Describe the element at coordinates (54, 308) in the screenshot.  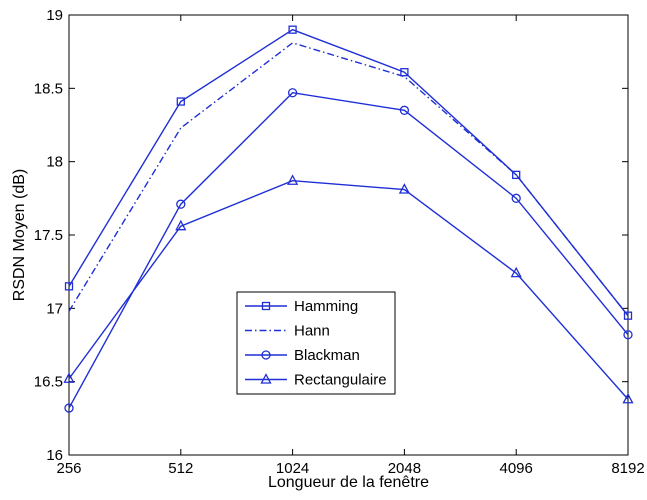
I see `y-tick-label: 17` at that location.